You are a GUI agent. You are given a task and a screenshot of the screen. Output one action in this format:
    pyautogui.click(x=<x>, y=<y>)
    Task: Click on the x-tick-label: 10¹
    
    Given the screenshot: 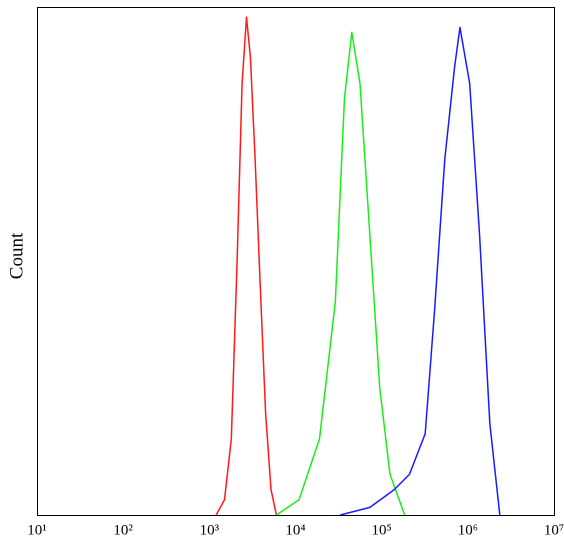 What is the action you would take?
    pyautogui.click(x=37, y=530)
    